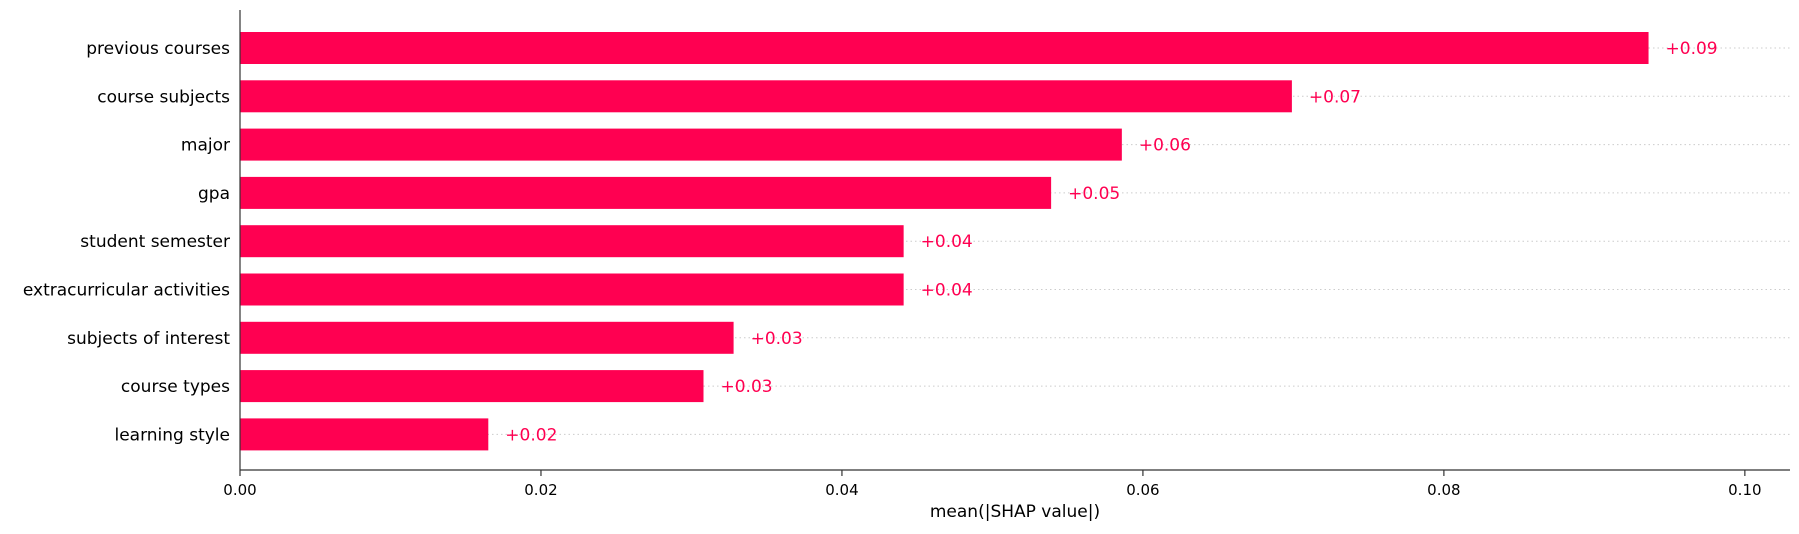  What do you see at coordinates (841, 490) in the screenshot?
I see `x-tick-label: 0.04` at bounding box center [841, 490].